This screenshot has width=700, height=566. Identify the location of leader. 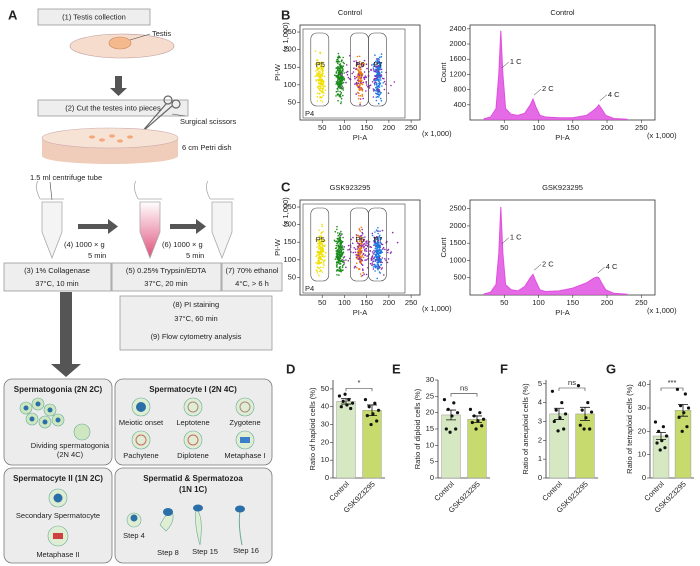
(51, 191).